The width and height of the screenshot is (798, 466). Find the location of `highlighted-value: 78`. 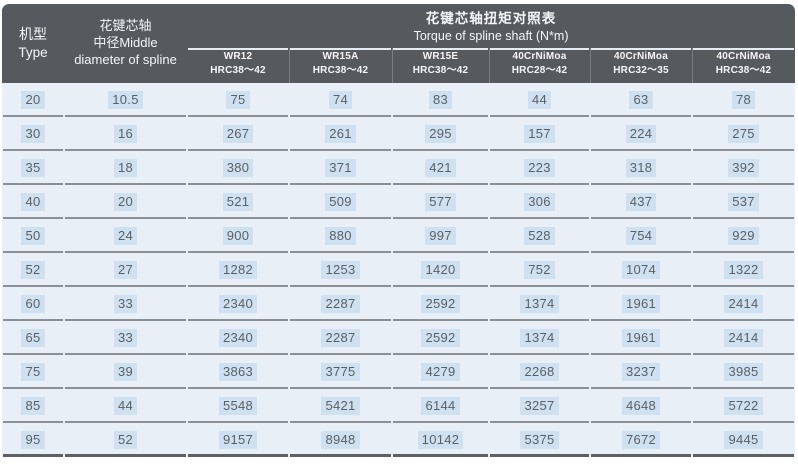

highlighted-value: 78 is located at coordinates (744, 100).